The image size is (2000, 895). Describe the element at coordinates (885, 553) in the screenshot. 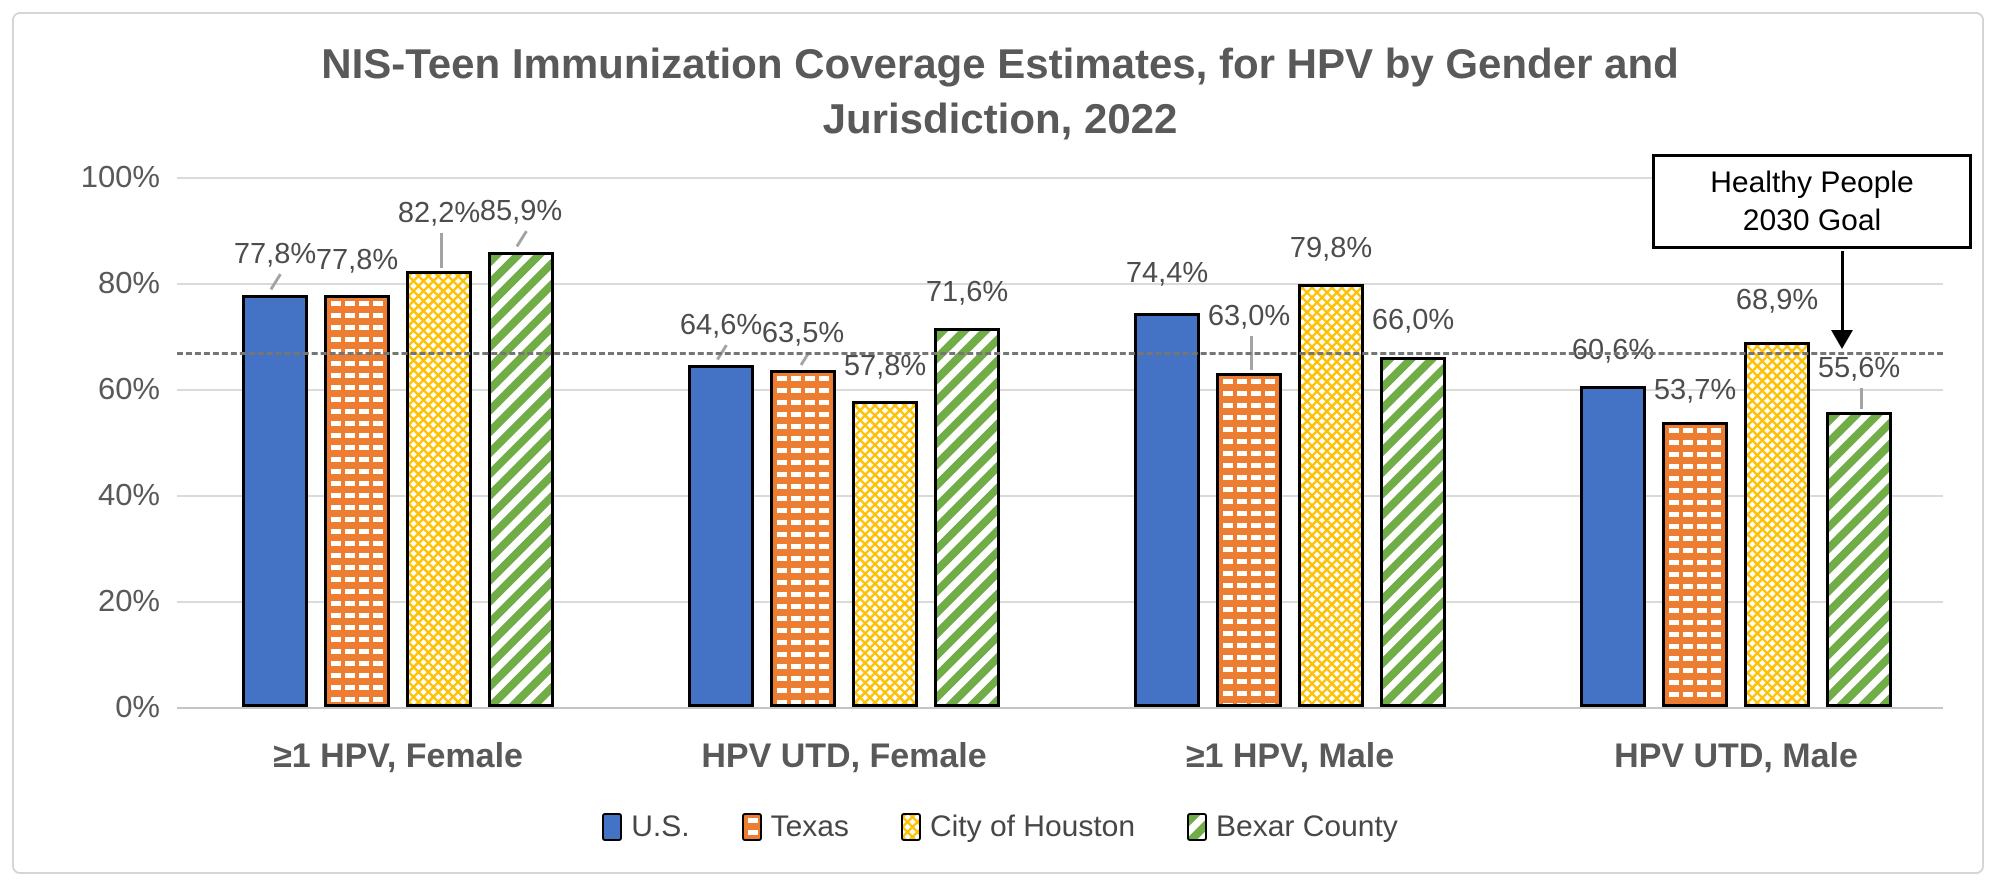

I see `bar-city-of-houston-hpv-utd-female` at that location.